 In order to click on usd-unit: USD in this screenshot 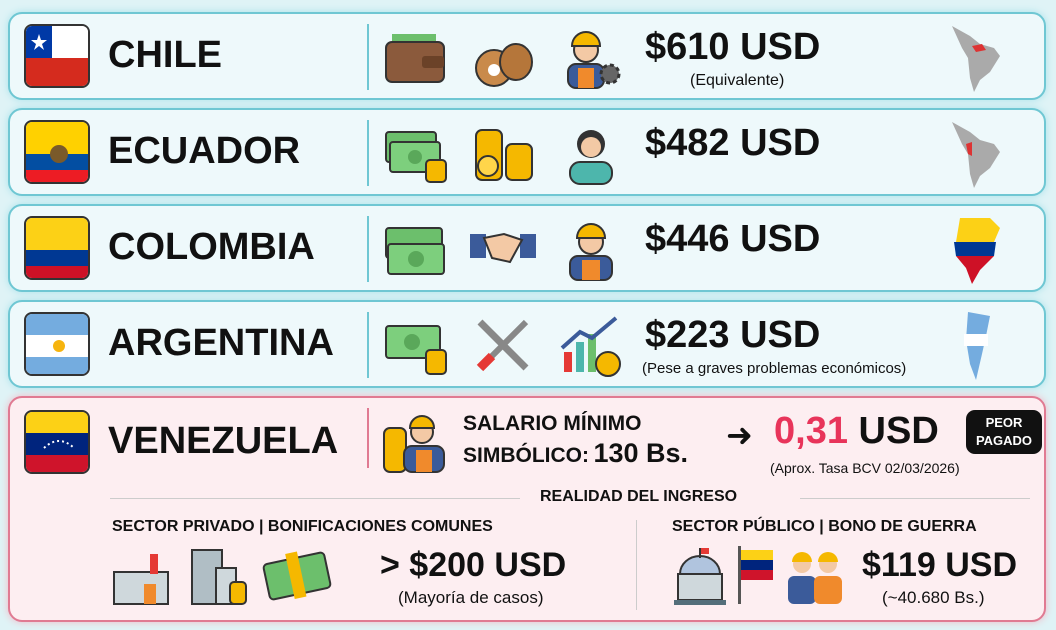, I will do `click(898, 431)`.